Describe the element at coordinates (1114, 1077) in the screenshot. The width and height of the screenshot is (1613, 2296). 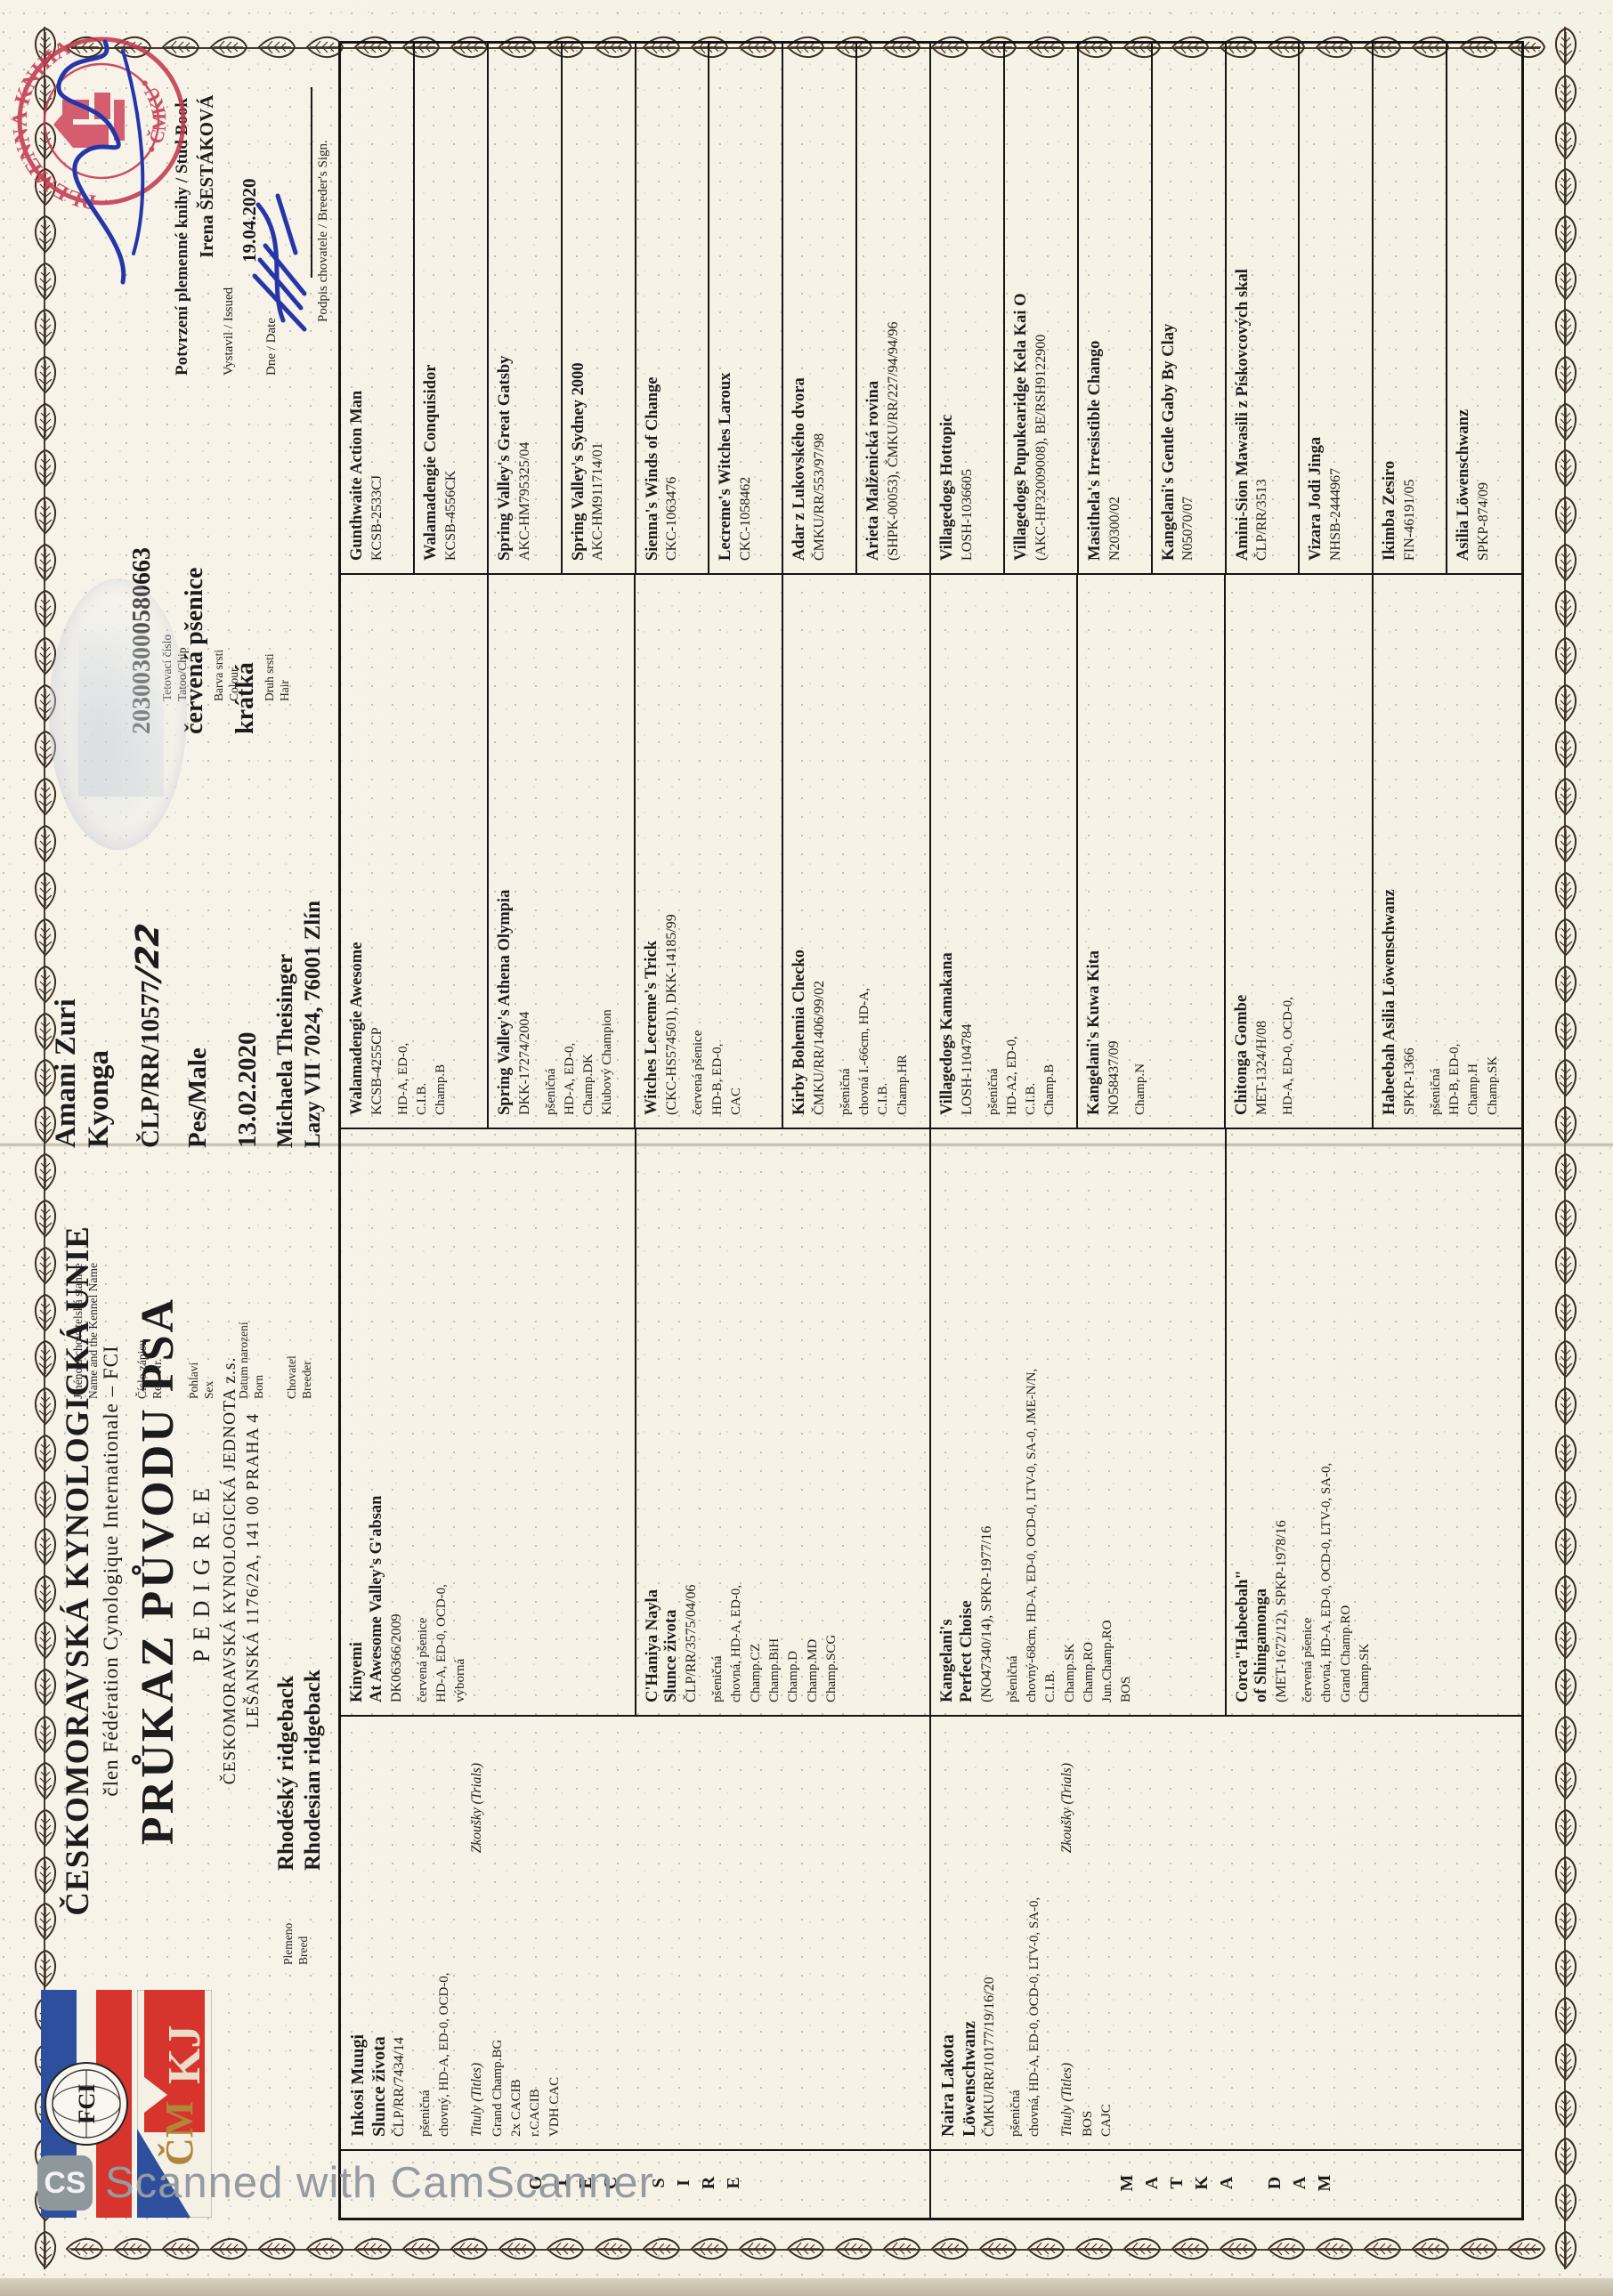
I see `ancestor-registration: NO58437/09` at that location.